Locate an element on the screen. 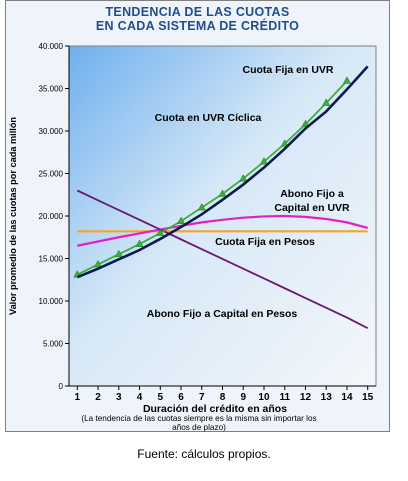 This screenshot has width=408, height=481. y-tick-label: 10.000 is located at coordinates (51, 301).